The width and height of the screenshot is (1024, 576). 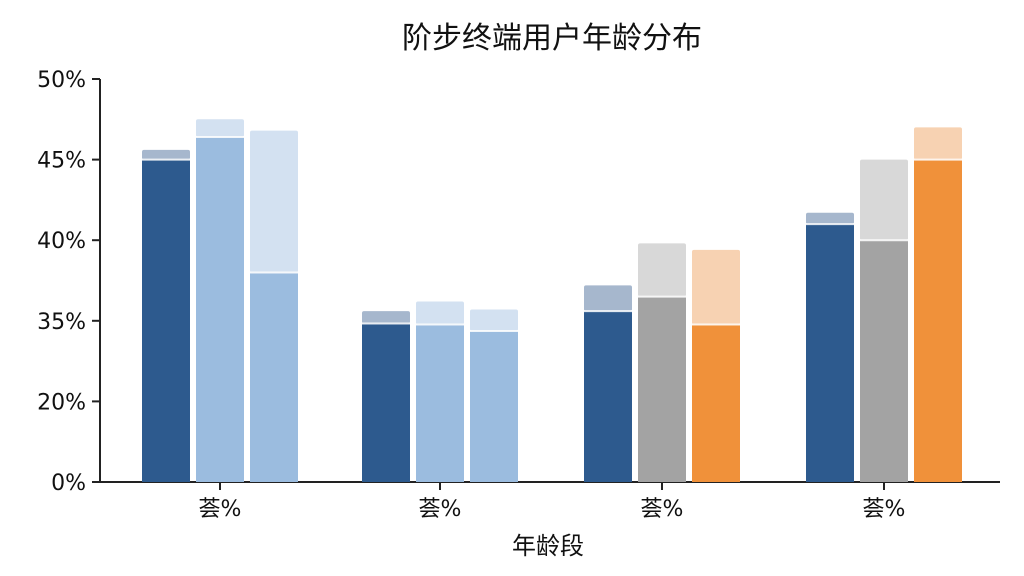 I want to click on y-tick-label: 0%, so click(x=68, y=483).